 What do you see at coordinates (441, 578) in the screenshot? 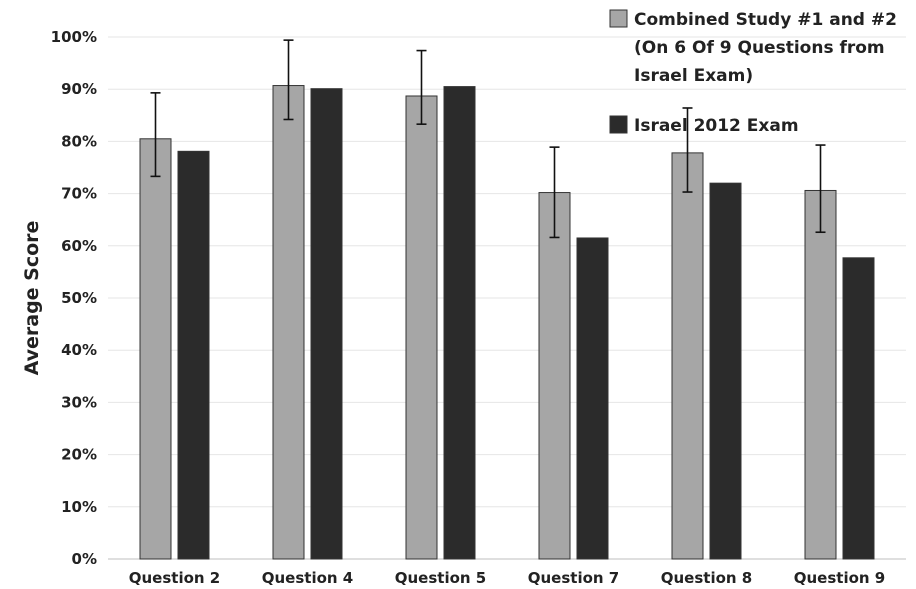
I see `x-tick-label: Question 5` at bounding box center [441, 578].